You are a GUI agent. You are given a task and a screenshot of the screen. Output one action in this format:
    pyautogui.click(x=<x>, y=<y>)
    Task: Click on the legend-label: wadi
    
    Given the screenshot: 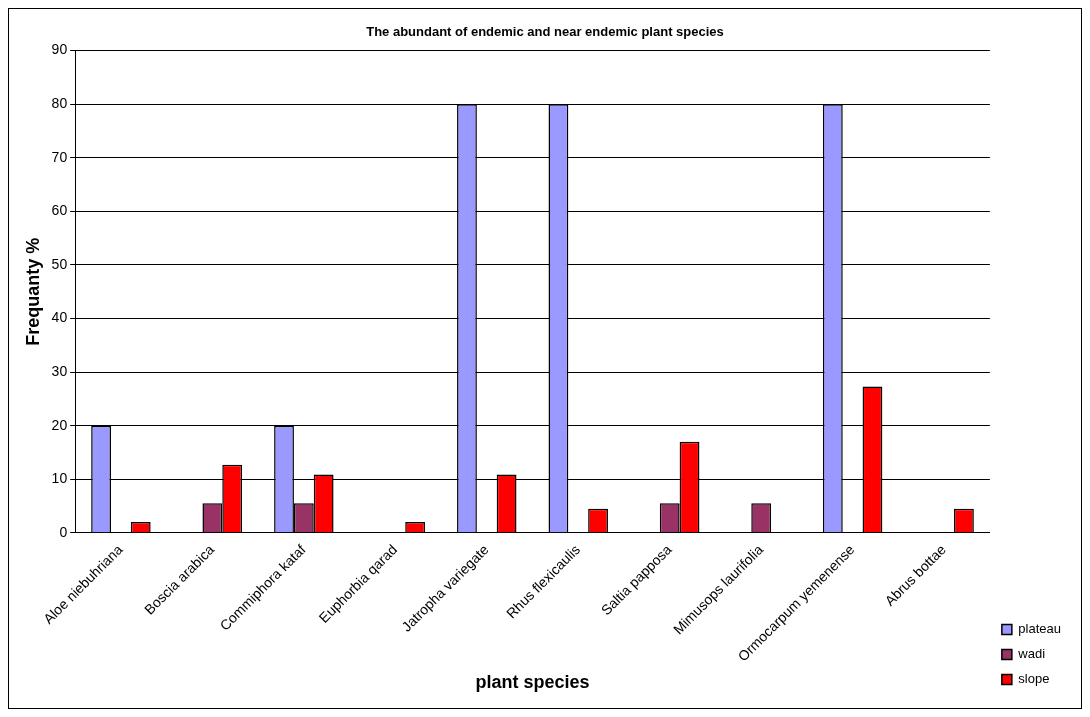 What is the action you would take?
    pyautogui.click(x=1031, y=654)
    